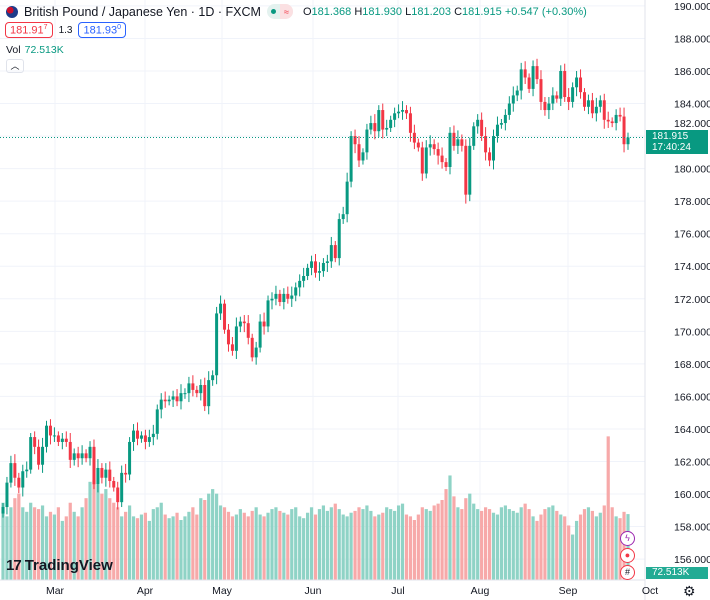 The height and width of the screenshot is (600, 710). Describe the element at coordinates (102, 30) in the screenshot. I see `buy-button: 181.930` at that location.